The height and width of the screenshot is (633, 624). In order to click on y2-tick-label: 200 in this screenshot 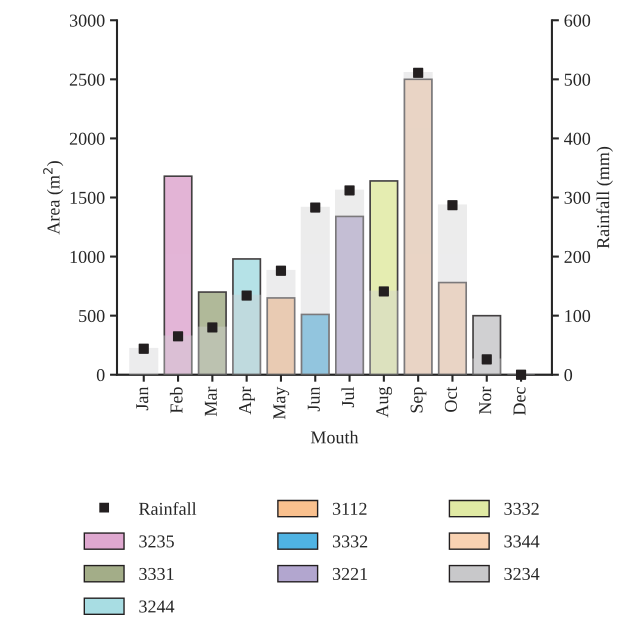, I will do `click(577, 257)`.